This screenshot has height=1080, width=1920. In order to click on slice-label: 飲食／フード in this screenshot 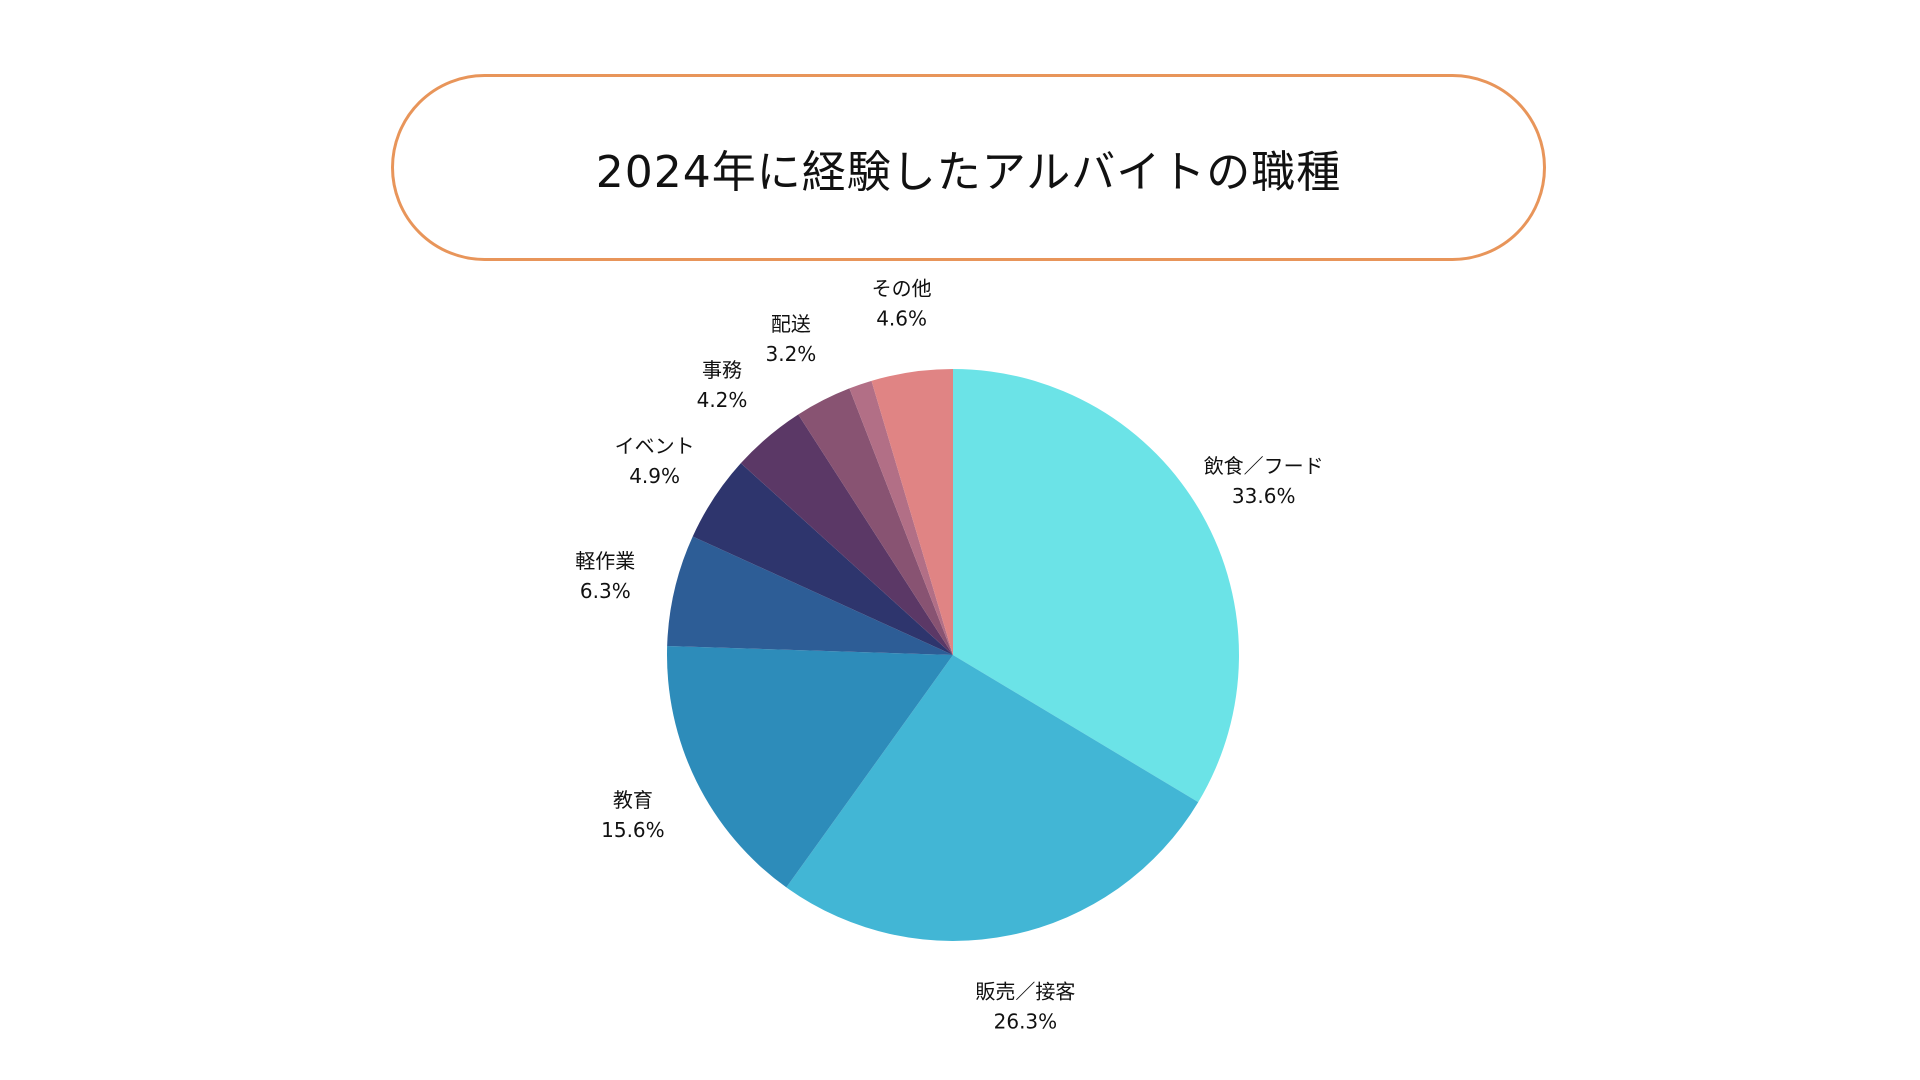, I will do `click(1264, 466)`.